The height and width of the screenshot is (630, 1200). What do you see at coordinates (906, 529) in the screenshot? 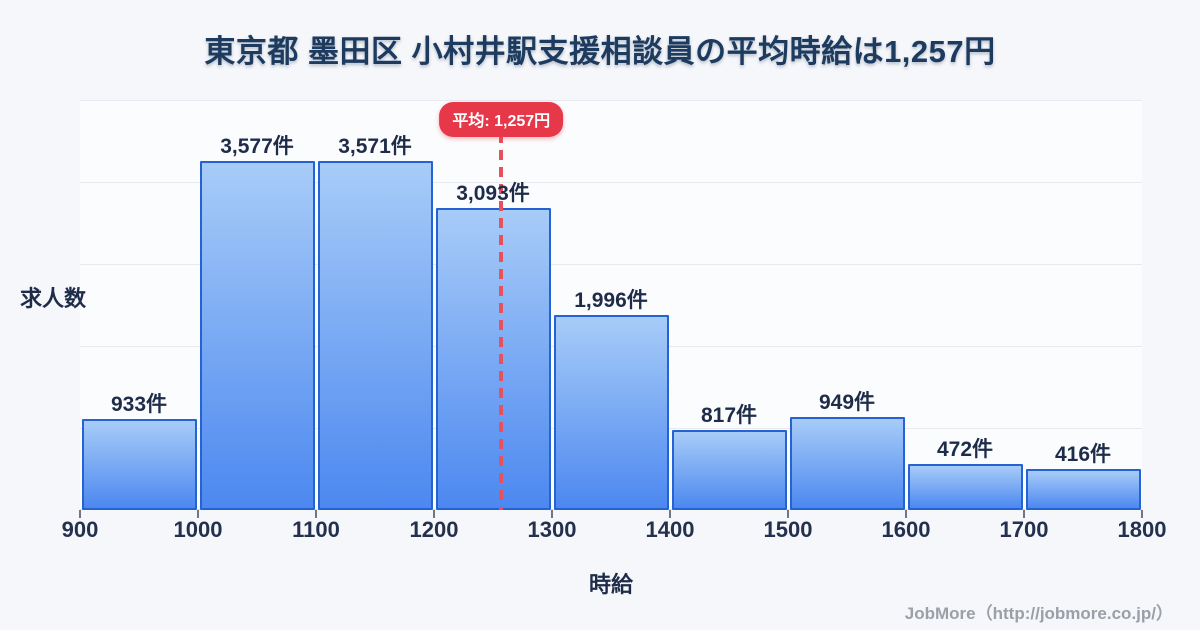
I see `x-axis-tick-label: 1600` at bounding box center [906, 529].